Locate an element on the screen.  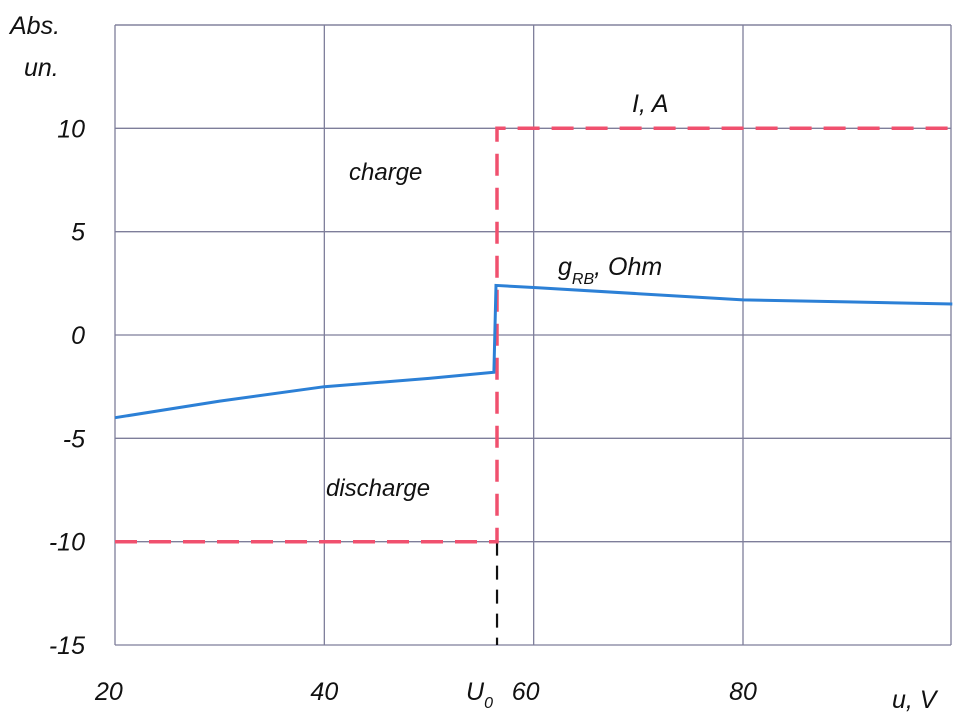
x-axis-label: u, V is located at coordinates (915, 699).